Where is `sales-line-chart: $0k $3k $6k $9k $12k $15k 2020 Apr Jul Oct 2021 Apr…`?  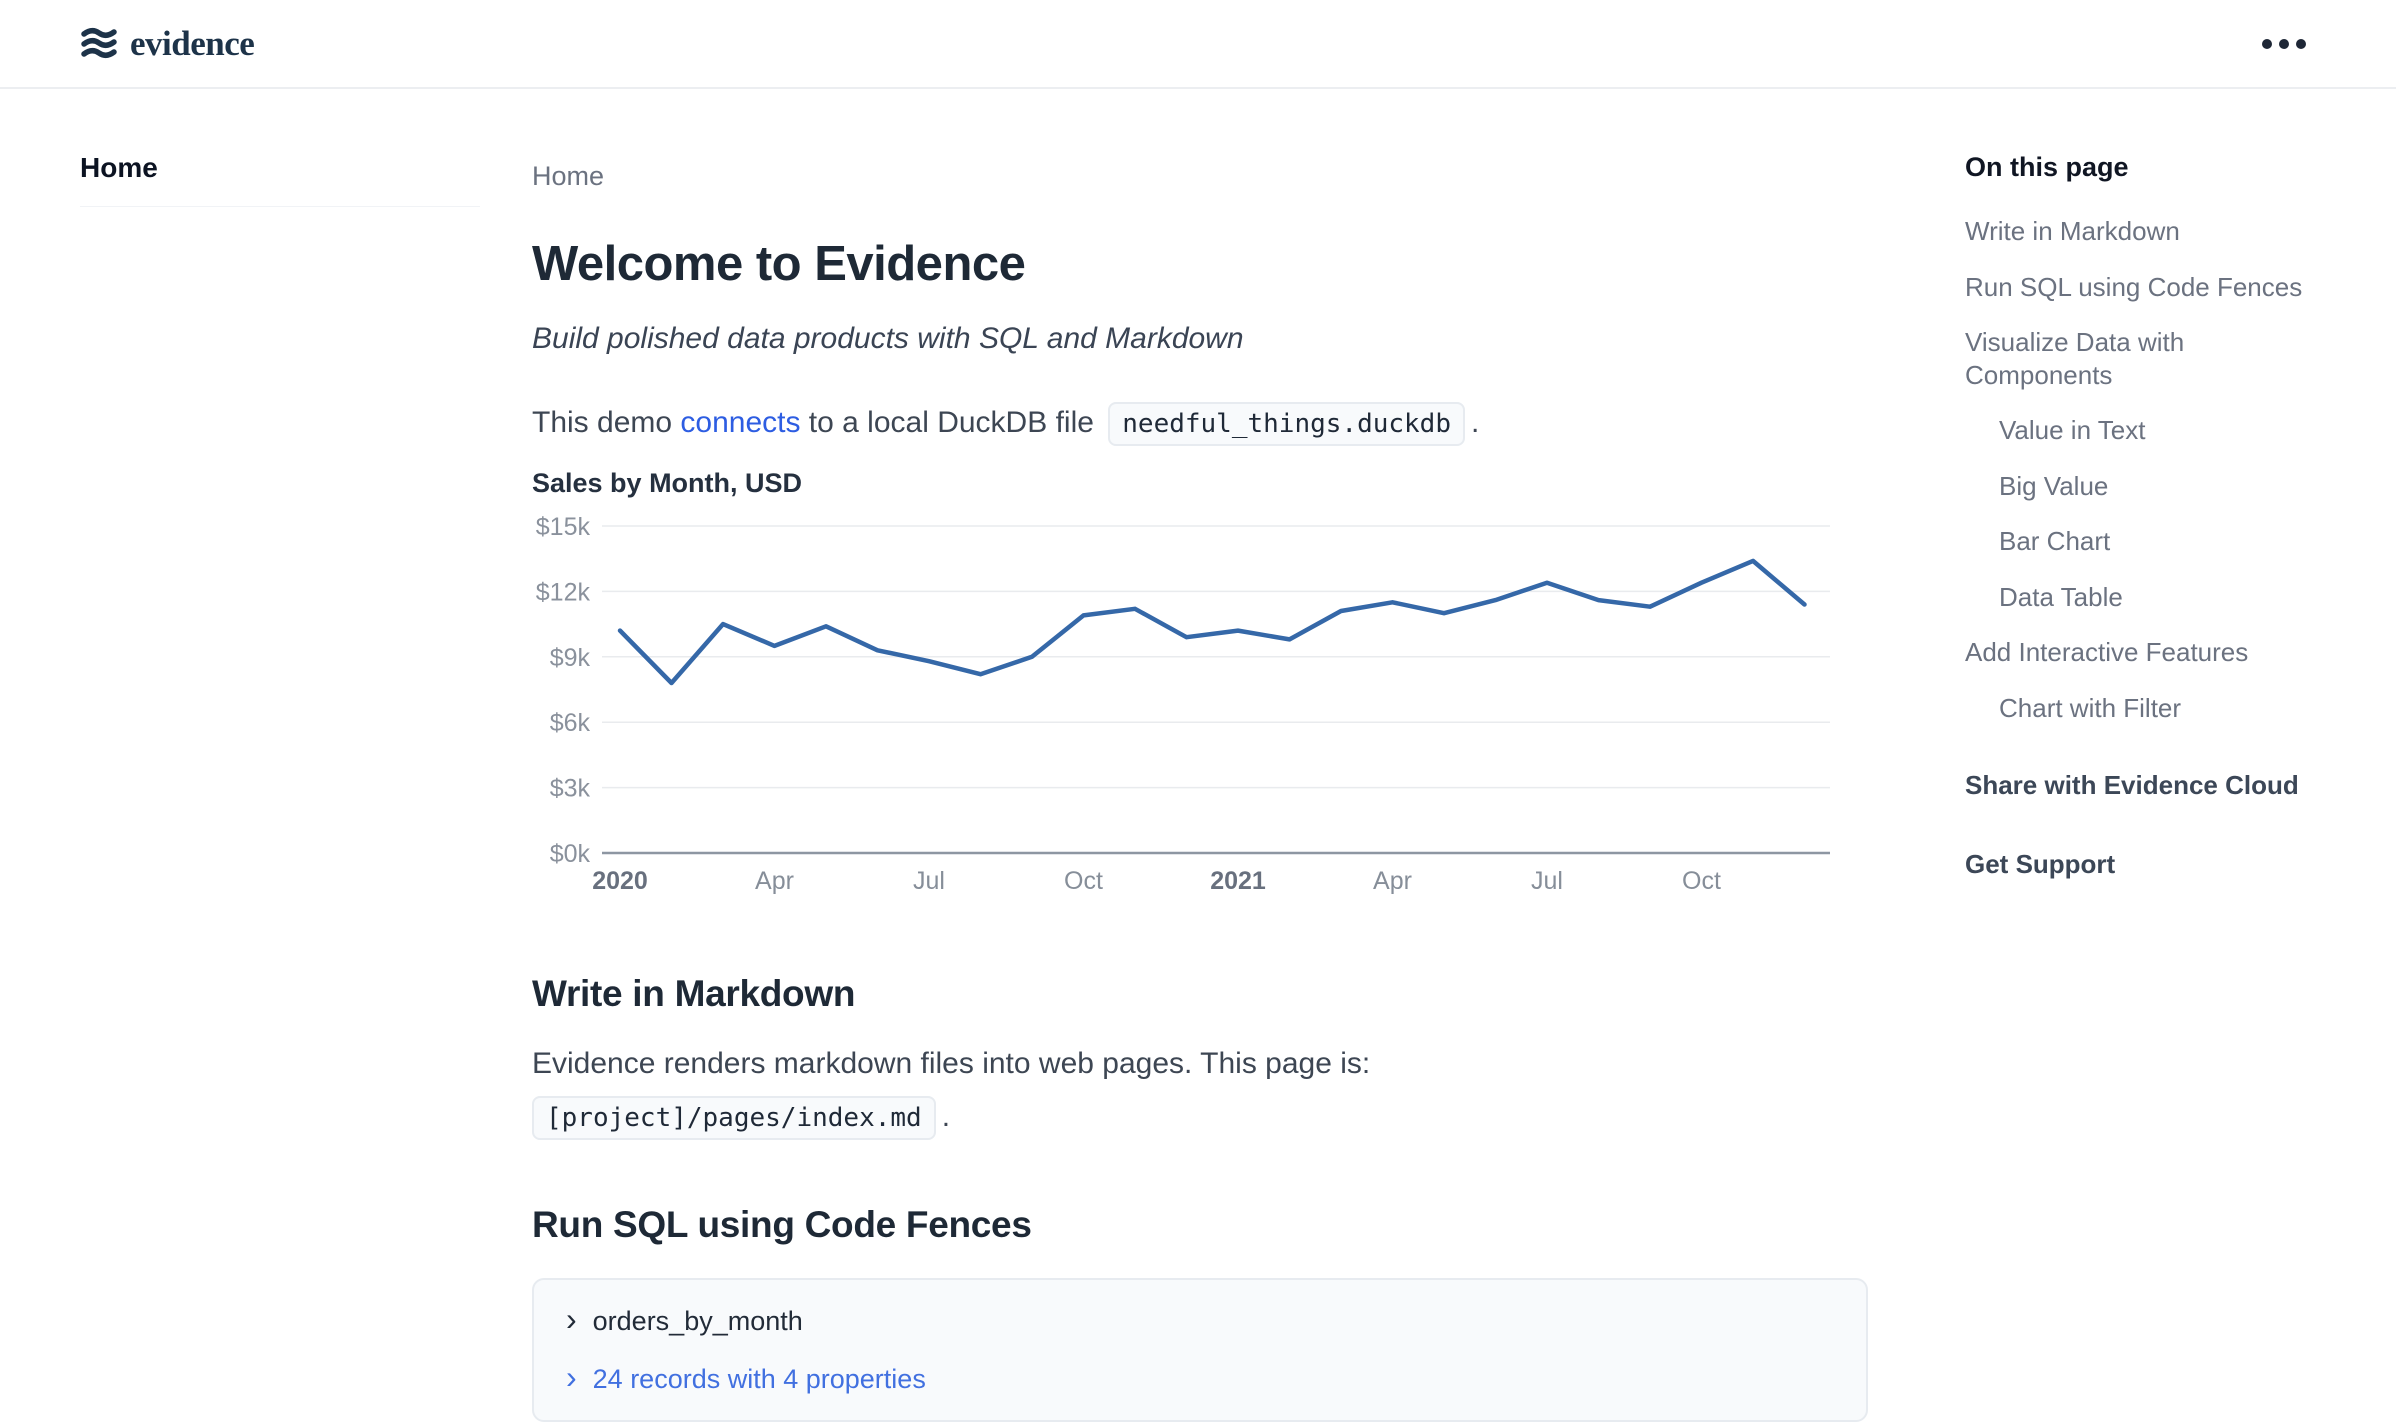 sales-line-chart: $0k $3k $6k $9k $12k $15k 2020 Apr Jul Oct 2021 Apr… is located at coordinates (1183, 704).